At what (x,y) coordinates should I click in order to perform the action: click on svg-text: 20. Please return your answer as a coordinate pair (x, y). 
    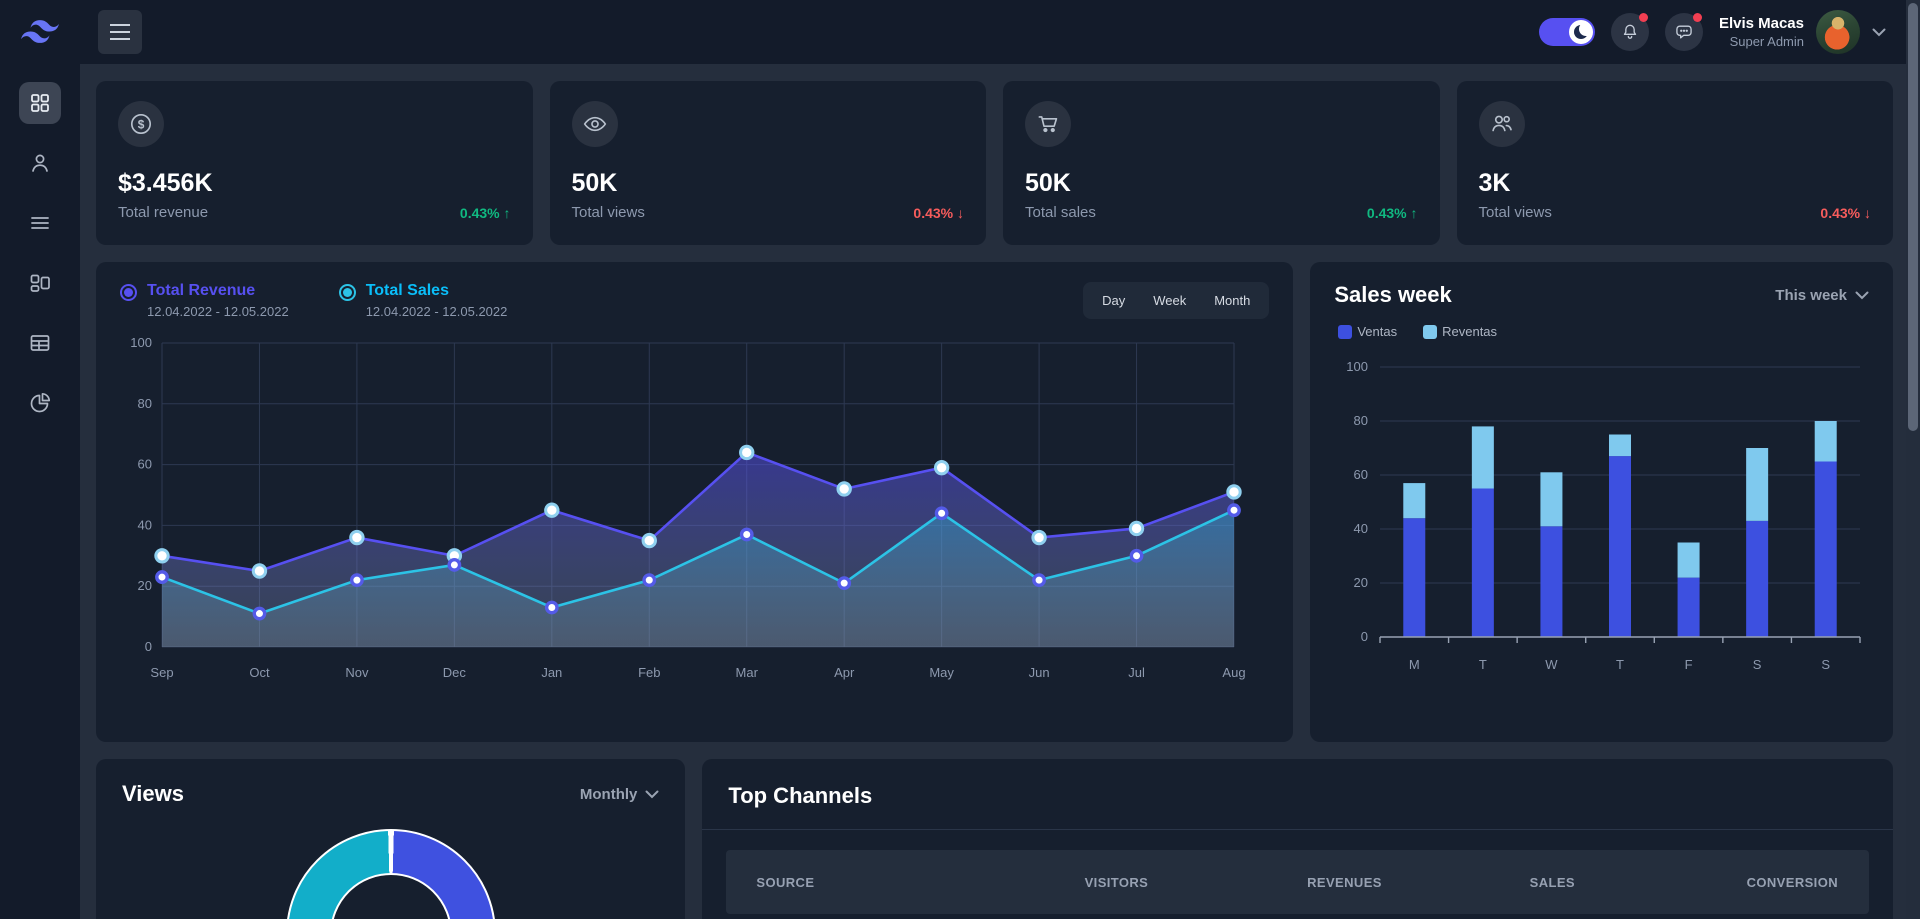
    Looking at the image, I should click on (1361, 582).